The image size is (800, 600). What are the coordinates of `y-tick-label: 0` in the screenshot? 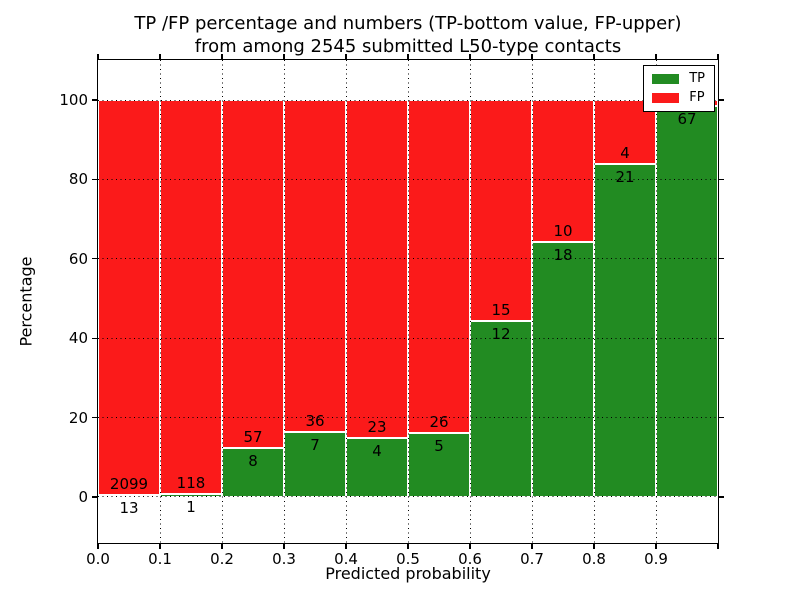 It's located at (83, 496).